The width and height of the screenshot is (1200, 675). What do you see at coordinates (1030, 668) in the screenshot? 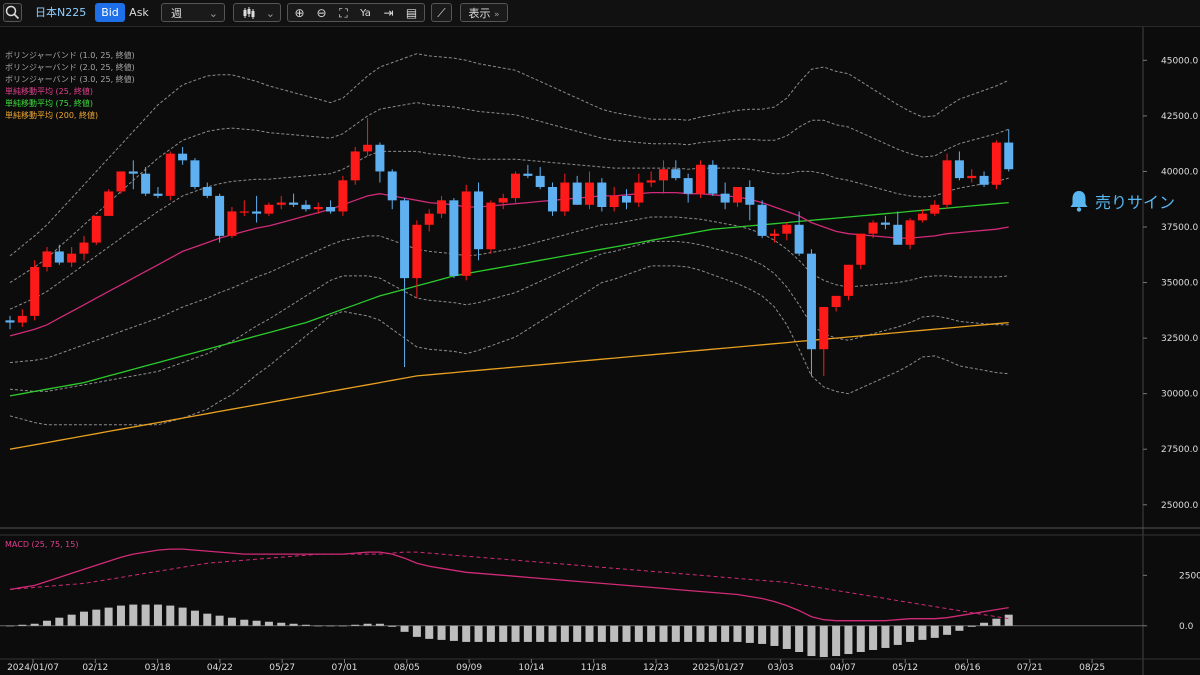
I see `x-tick-label: 07/21` at bounding box center [1030, 668].